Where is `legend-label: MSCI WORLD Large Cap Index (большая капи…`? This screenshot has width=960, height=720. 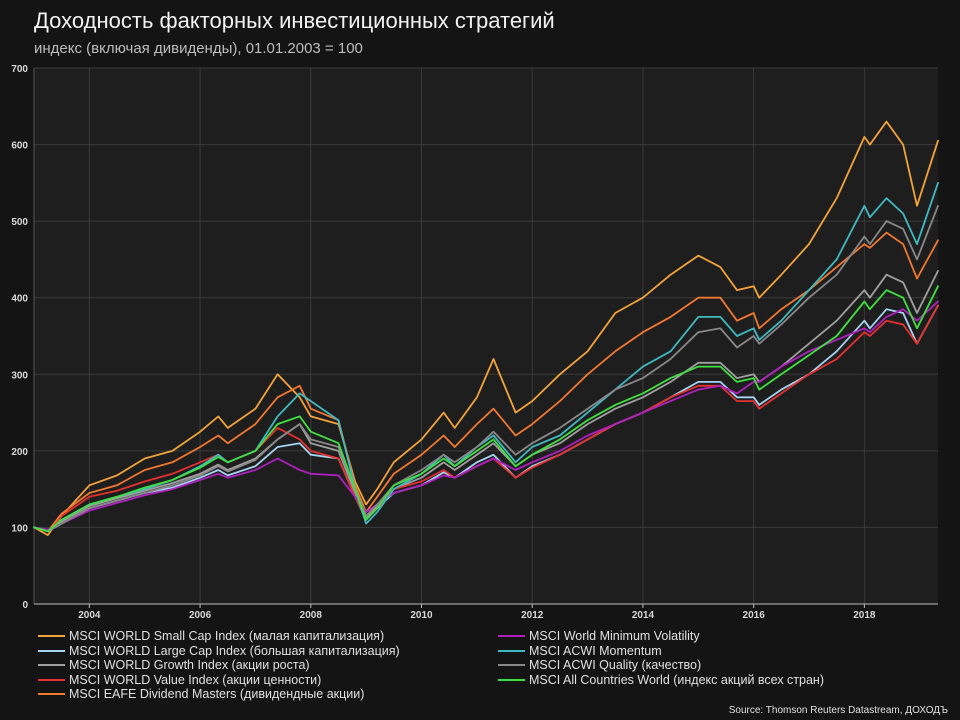 legend-label: MSCI WORLD Large Cap Index (большая капи… is located at coordinates (234, 650).